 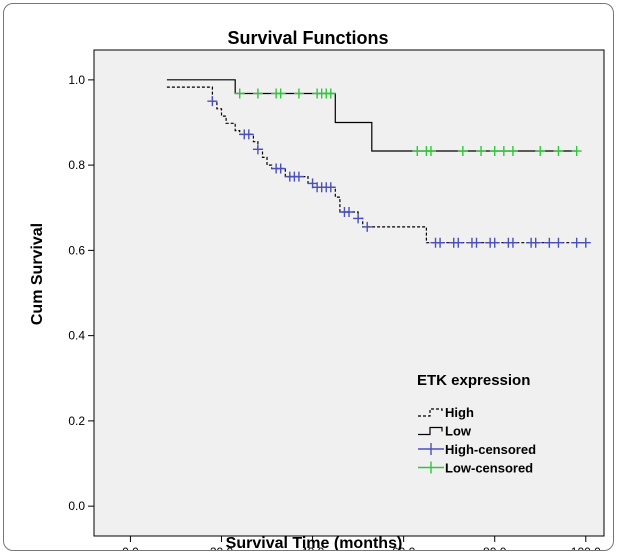 I want to click on legend-low-swatch, so click(x=430, y=431).